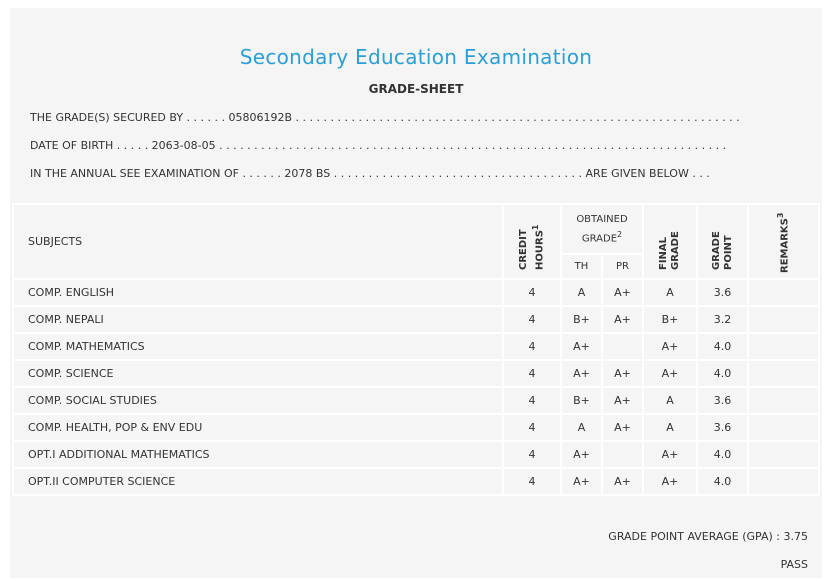 Image resolution: width=830 pixels, height=581 pixels. Describe the element at coordinates (620, 234) in the screenshot. I see `header-note: 2` at that location.